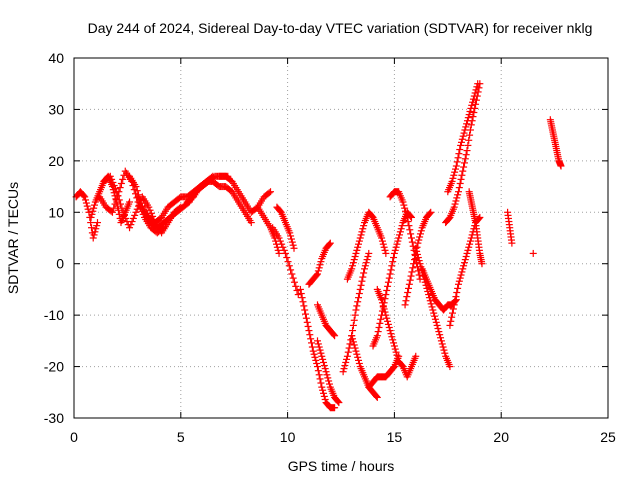  What do you see at coordinates (54, 315) in the screenshot?
I see `y-tick-label: -10` at bounding box center [54, 315].